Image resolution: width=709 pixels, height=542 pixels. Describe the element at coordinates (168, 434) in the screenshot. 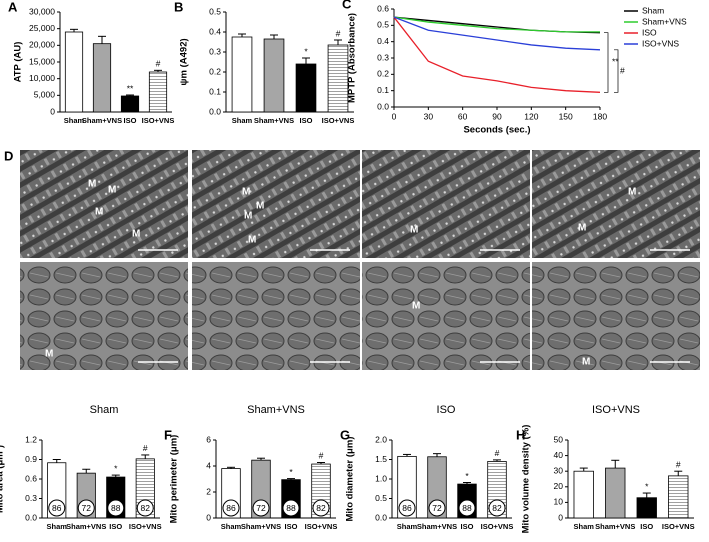

I see `panel-label: F` at that location.